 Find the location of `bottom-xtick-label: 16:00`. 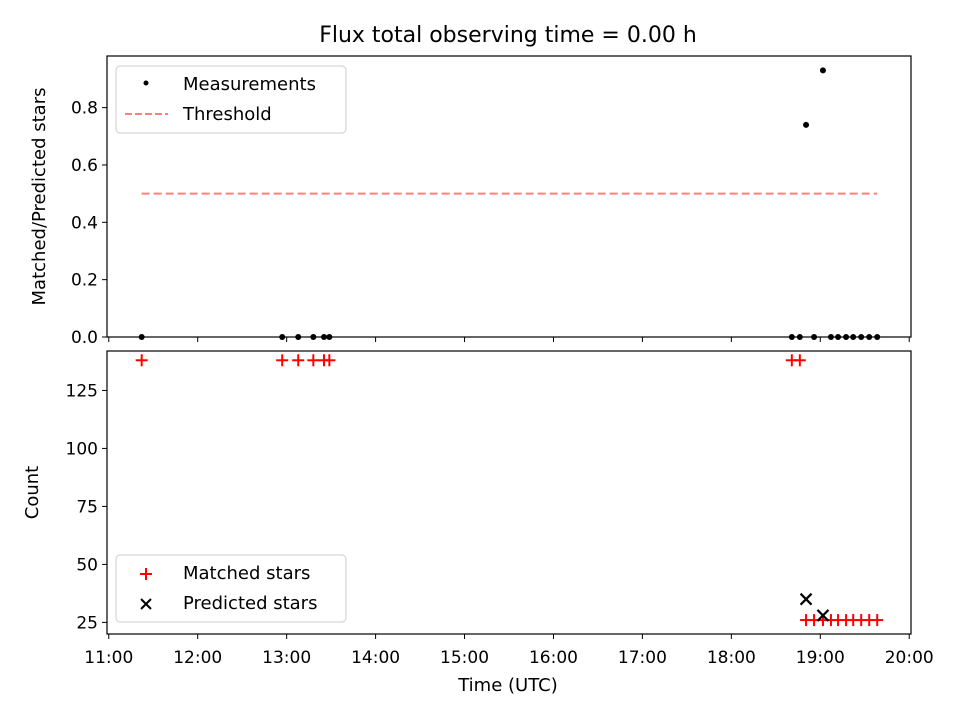

bottom-xtick-label: 16:00 is located at coordinates (553, 658).